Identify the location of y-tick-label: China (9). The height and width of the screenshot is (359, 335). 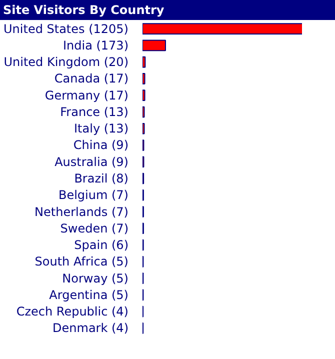
(101, 145).